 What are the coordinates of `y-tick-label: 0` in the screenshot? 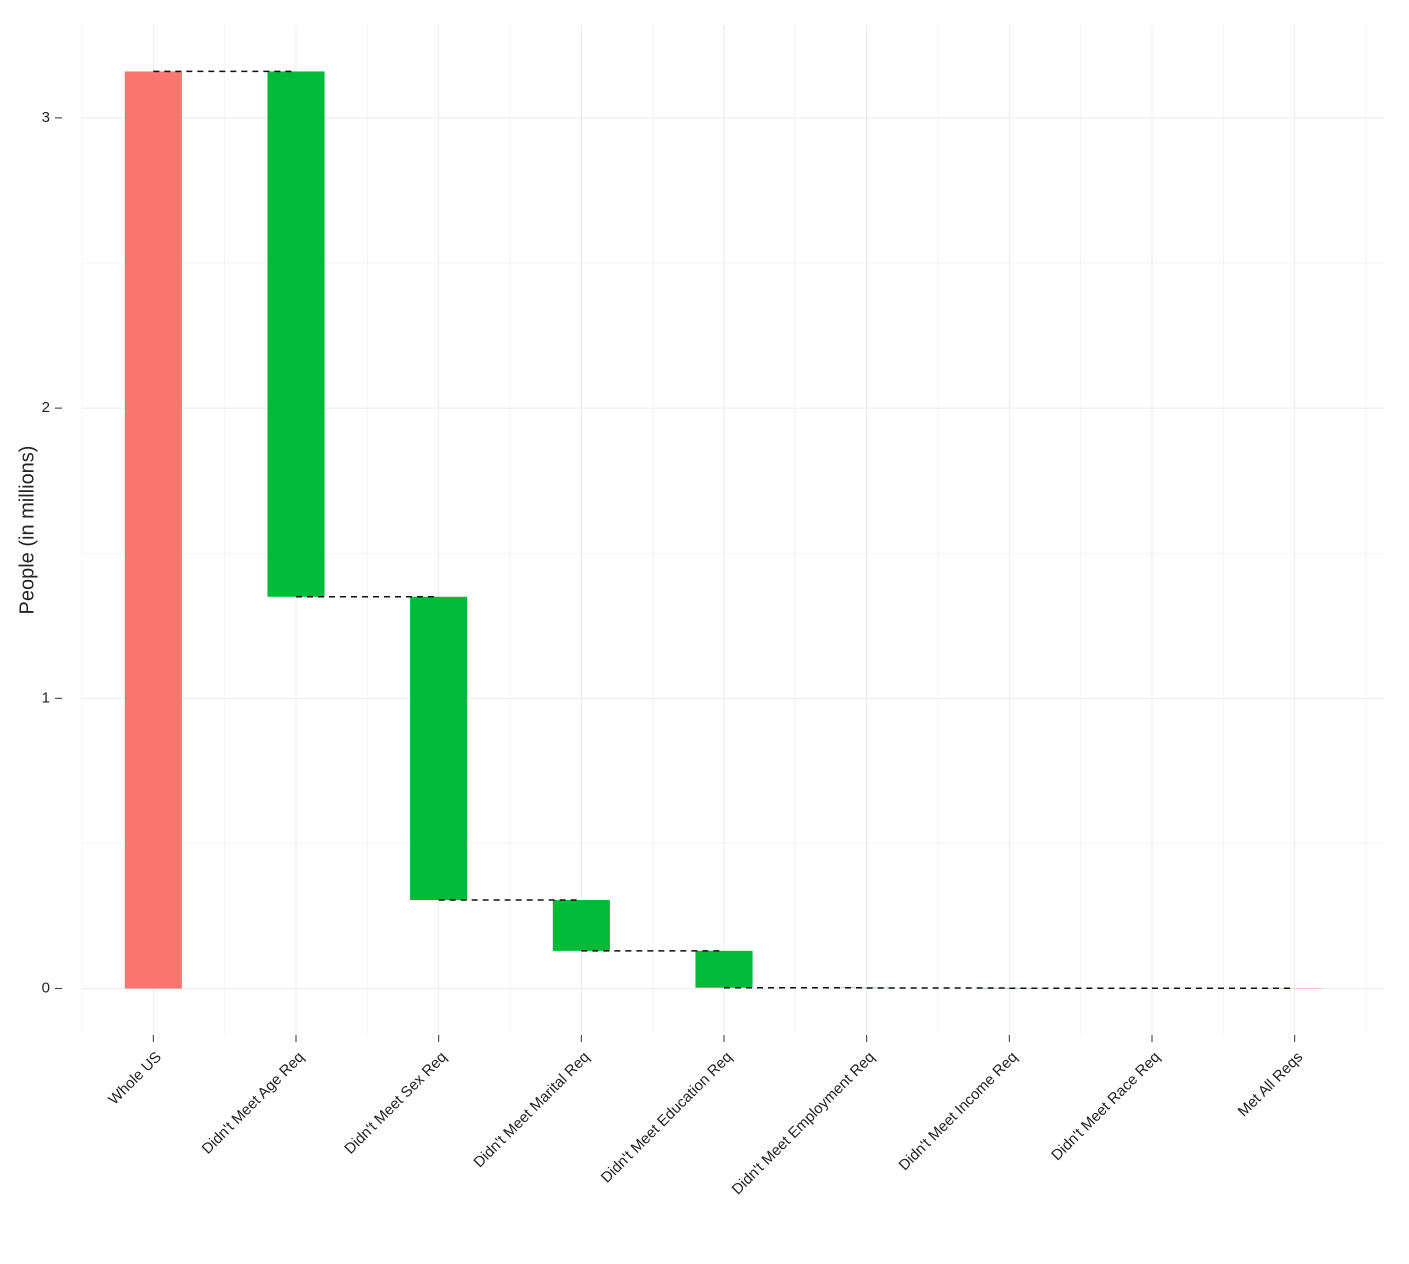 It's located at (46, 988).